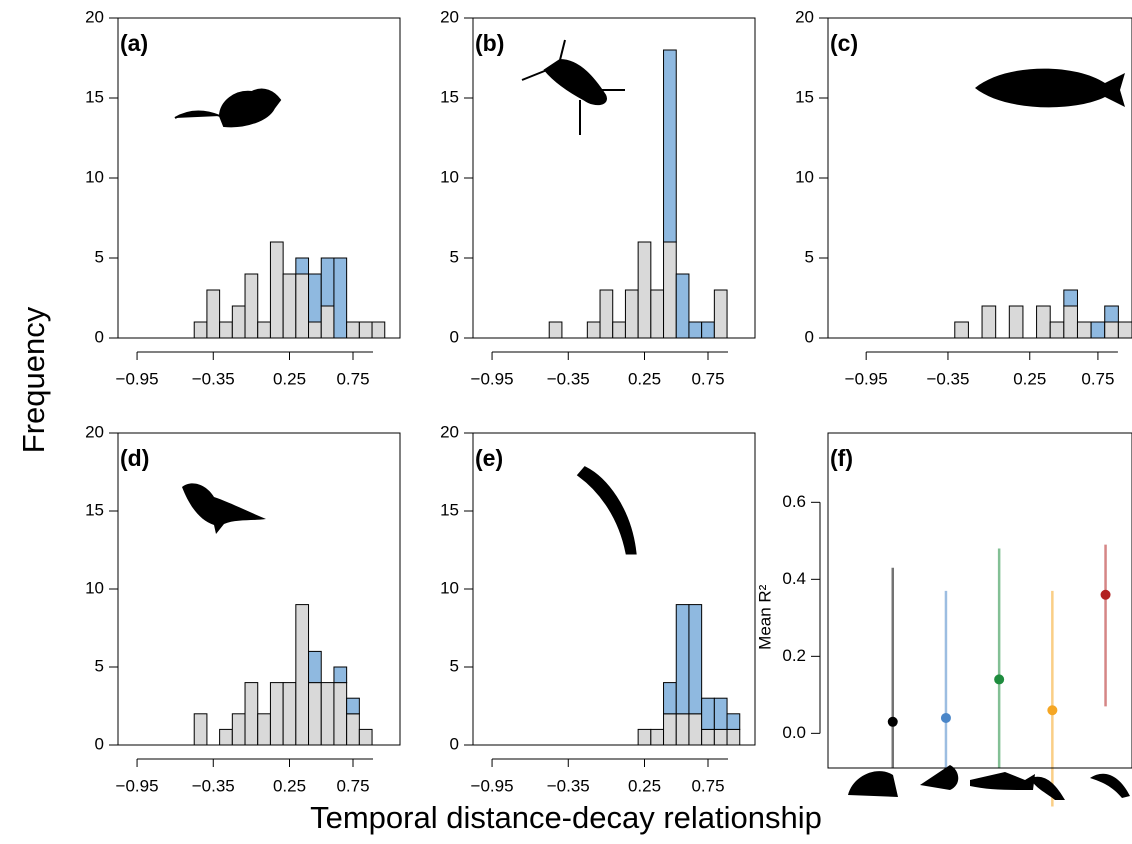 The width and height of the screenshot is (1132, 844). I want to click on larva-icon, so click(606, 510).